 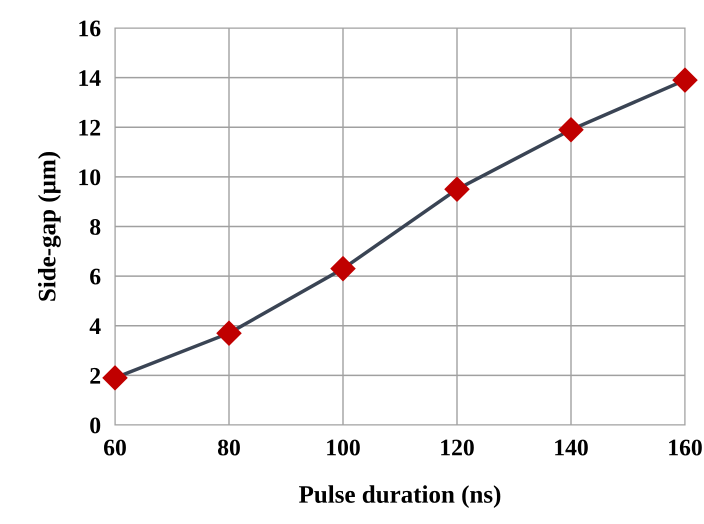 What do you see at coordinates (457, 448) in the screenshot?
I see `x-tick-label: 120` at bounding box center [457, 448].